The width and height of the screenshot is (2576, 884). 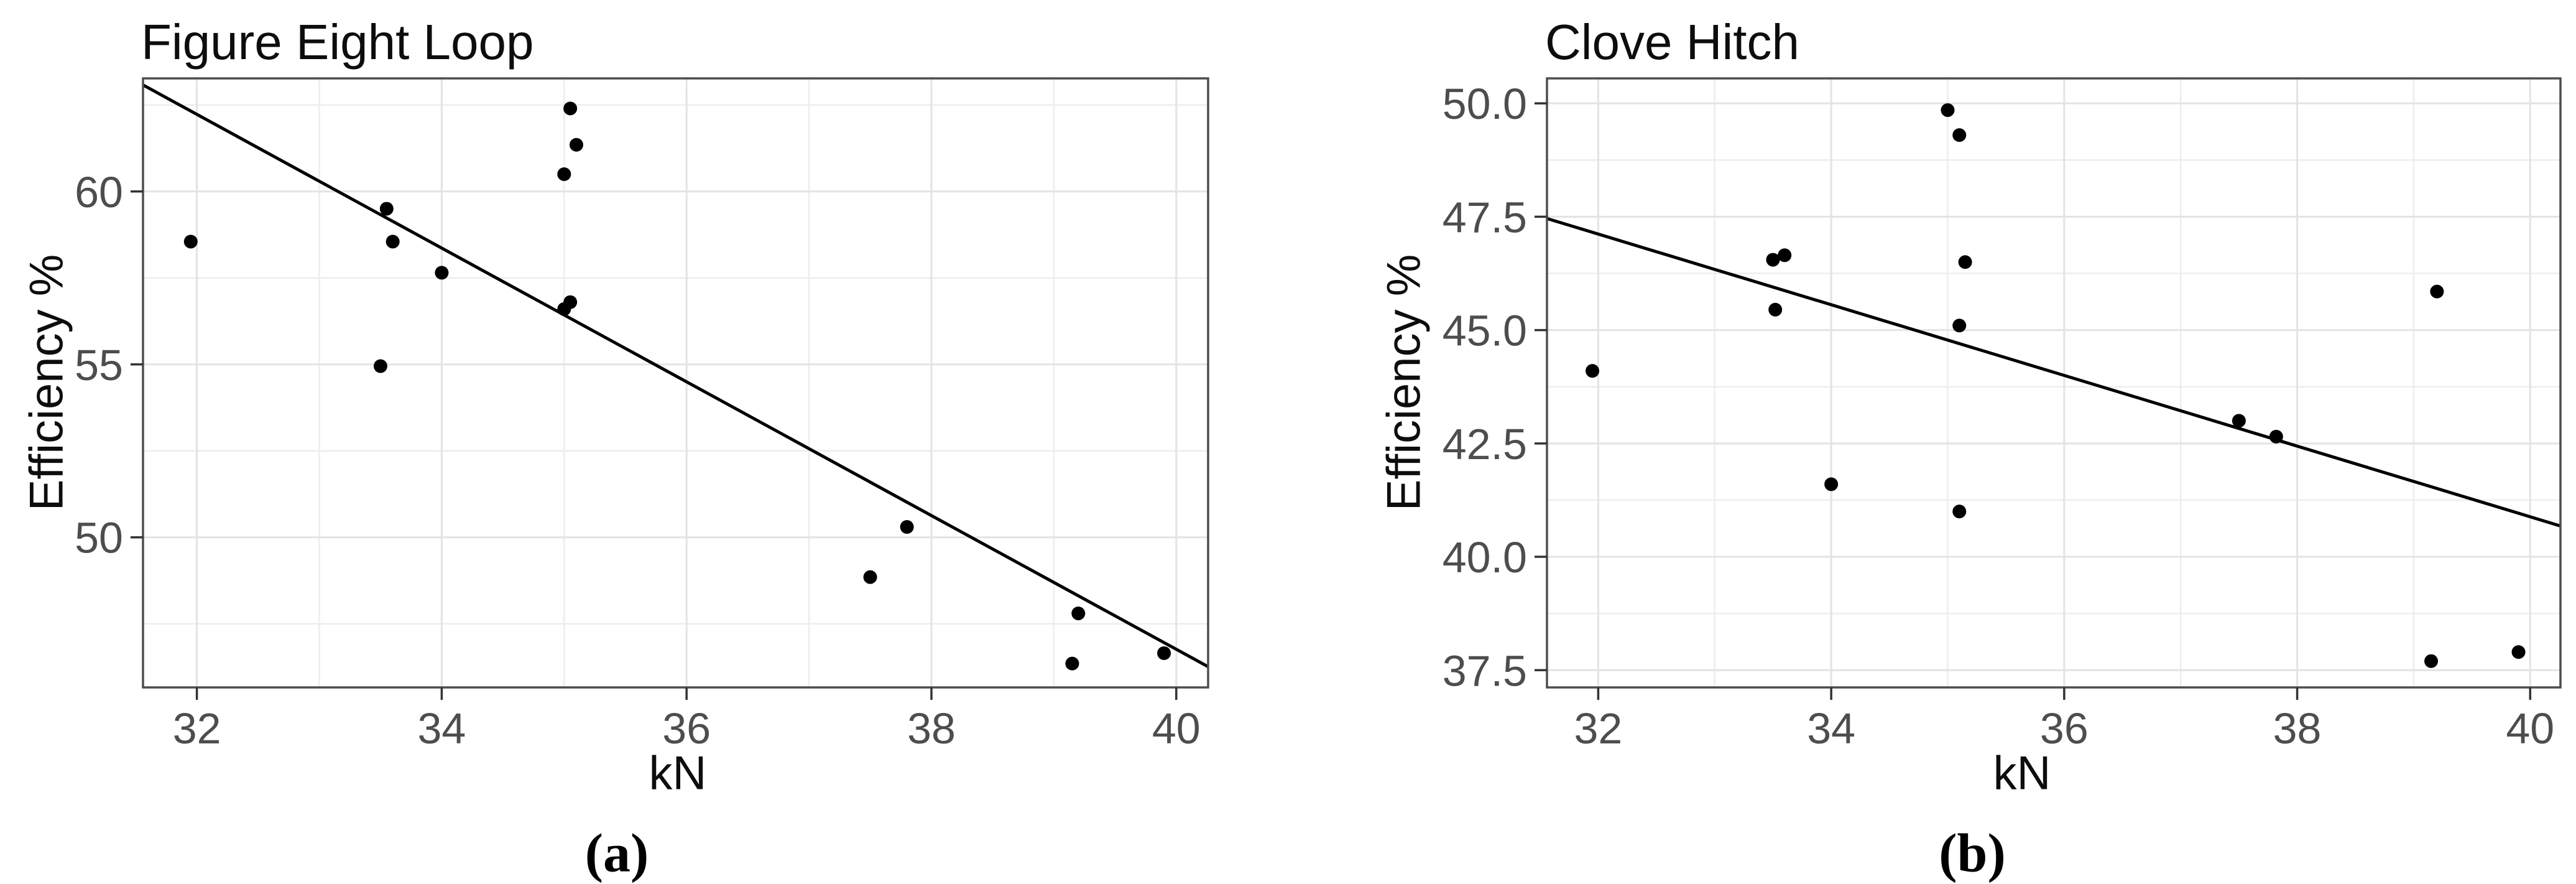 What do you see at coordinates (1485, 557) in the screenshot?
I see `y-tick-label: 40.0` at bounding box center [1485, 557].